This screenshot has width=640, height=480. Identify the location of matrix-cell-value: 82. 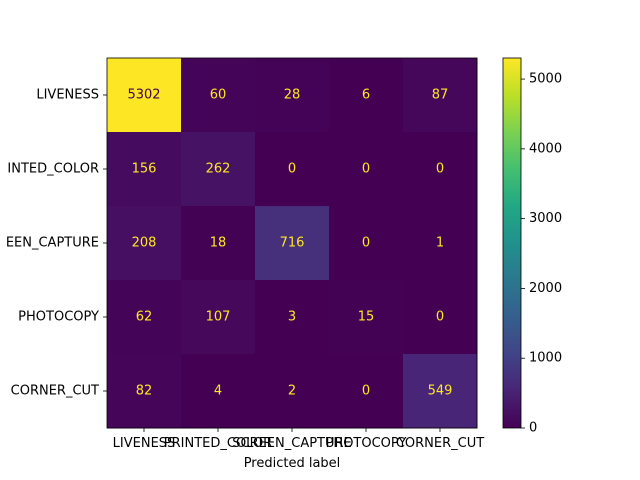
(144, 391).